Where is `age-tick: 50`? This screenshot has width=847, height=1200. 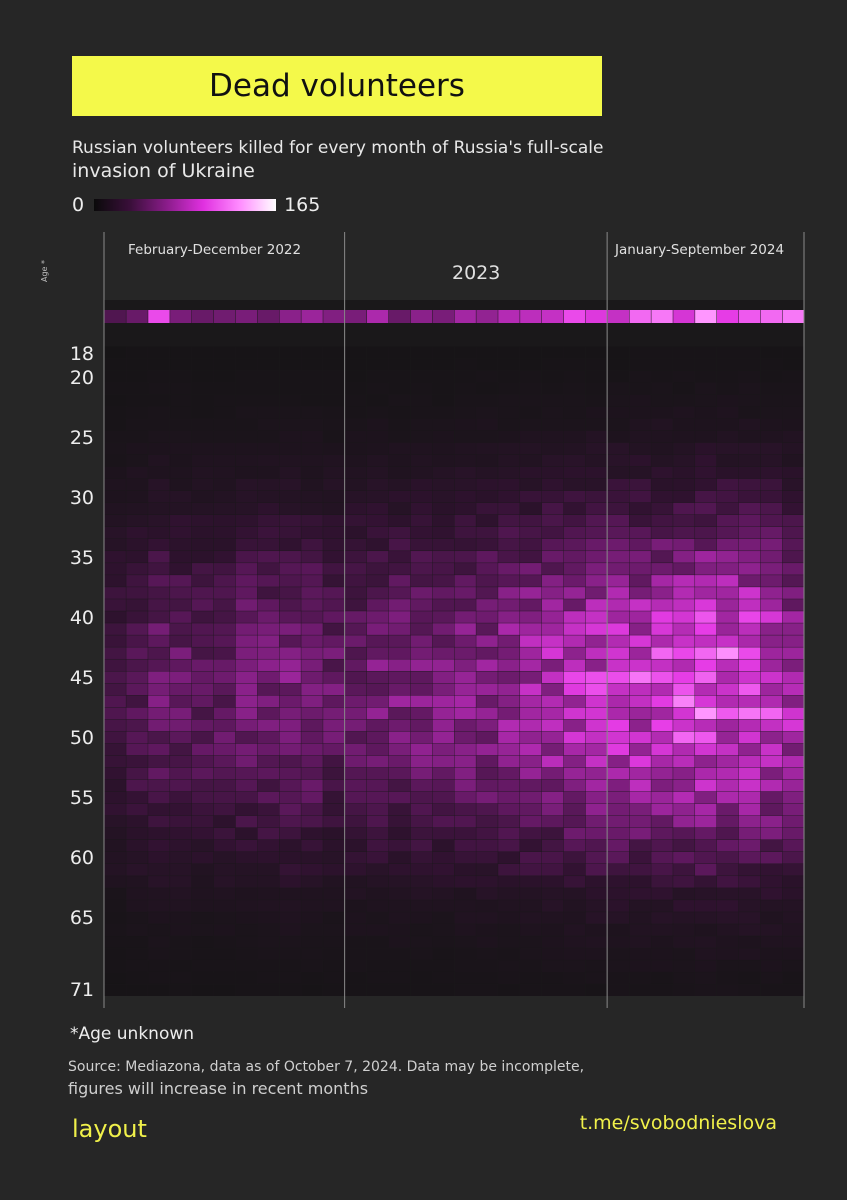
age-tick: 50 is located at coordinates (81, 738).